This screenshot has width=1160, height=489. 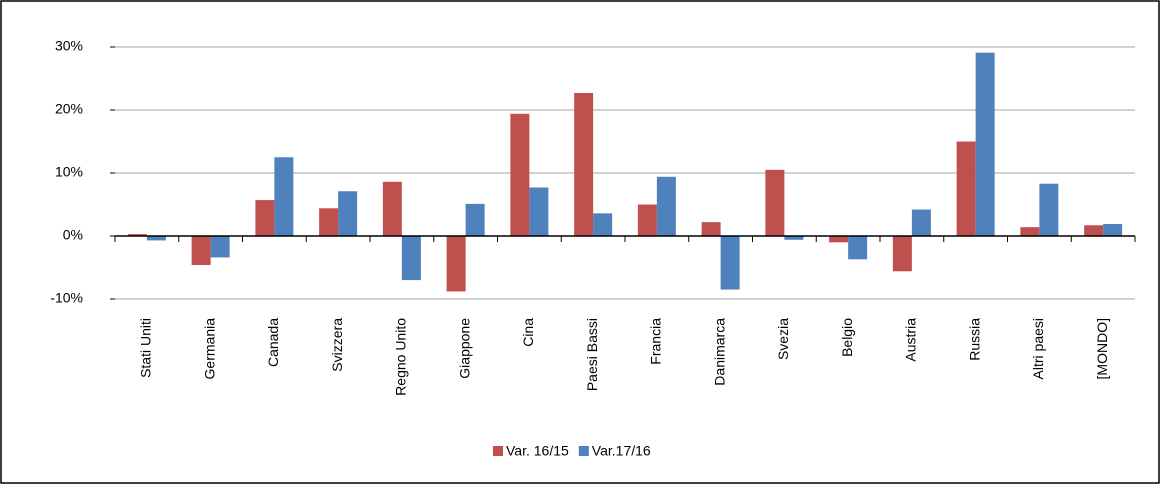 I want to click on x-tick-label: Canada, so click(x=273, y=342).